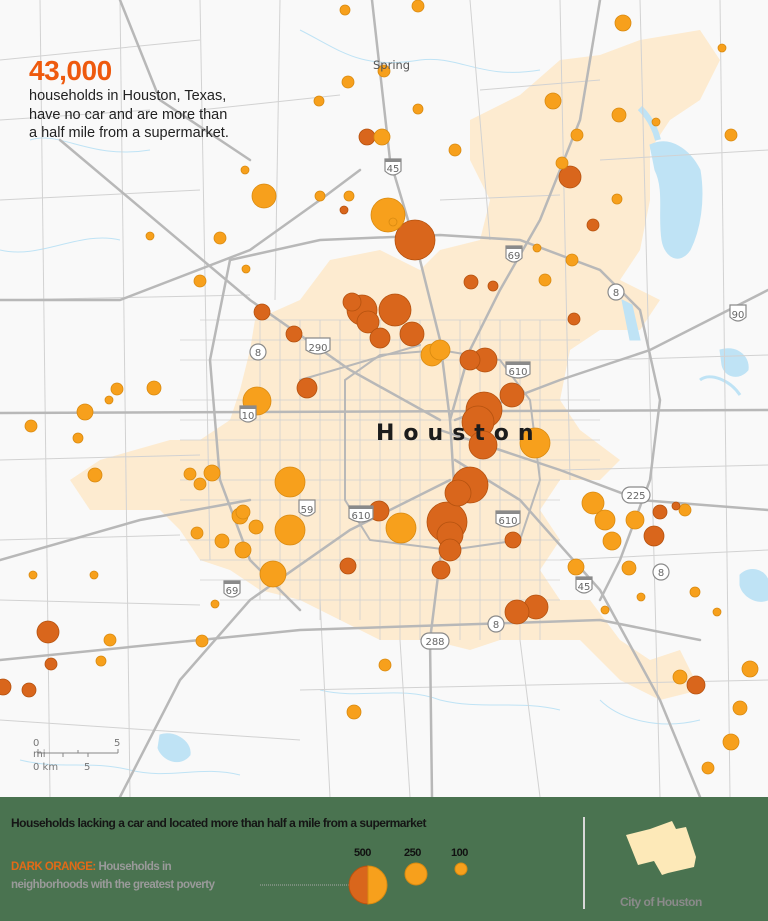 This screenshot has width=768, height=921. What do you see at coordinates (53, 867) in the screenshot?
I see `legend-dark-orange-label: DARK ORANGE:` at bounding box center [53, 867].